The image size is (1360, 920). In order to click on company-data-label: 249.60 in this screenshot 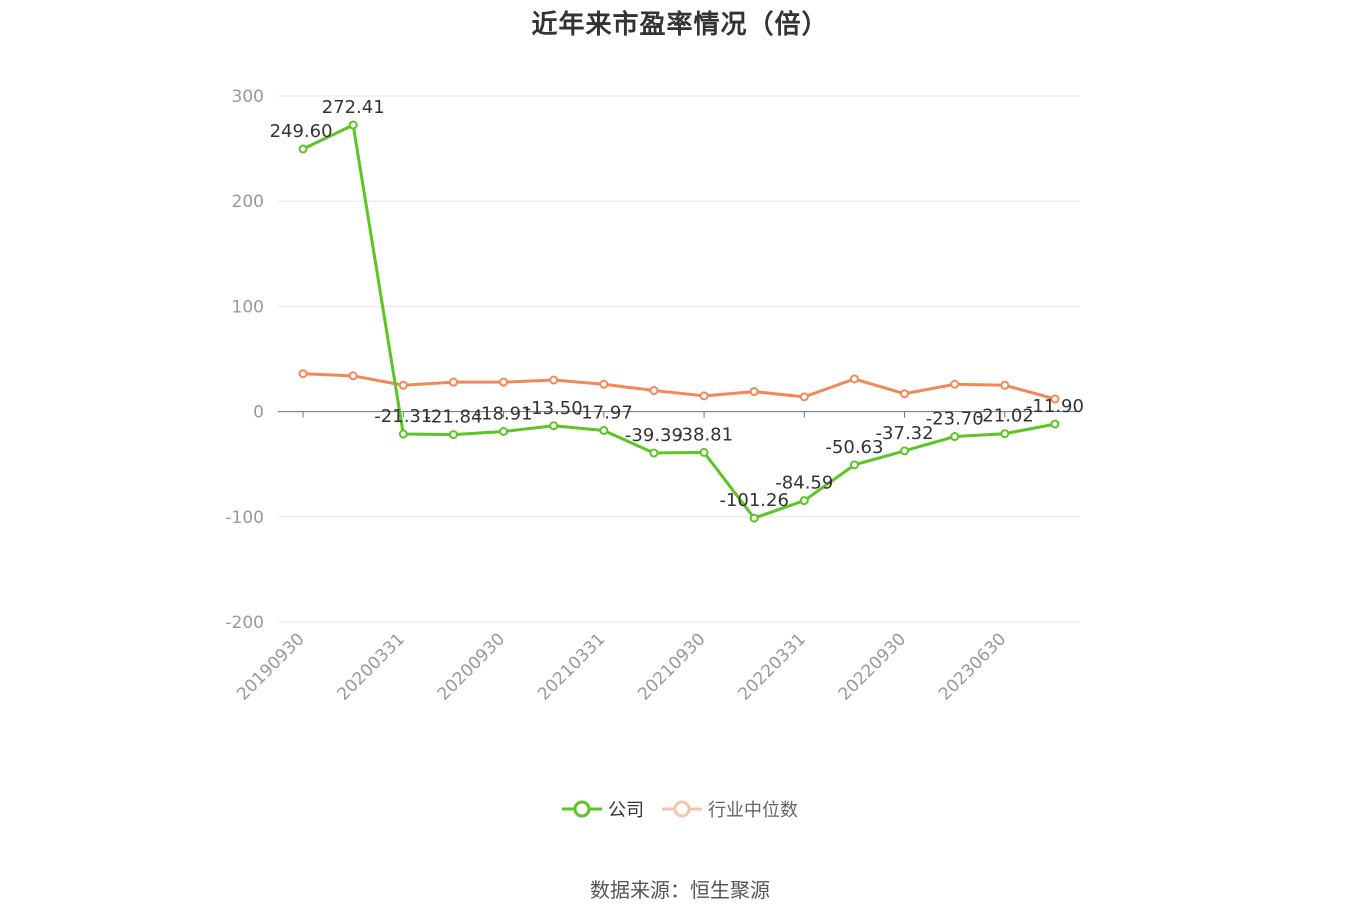, I will do `click(301, 131)`.